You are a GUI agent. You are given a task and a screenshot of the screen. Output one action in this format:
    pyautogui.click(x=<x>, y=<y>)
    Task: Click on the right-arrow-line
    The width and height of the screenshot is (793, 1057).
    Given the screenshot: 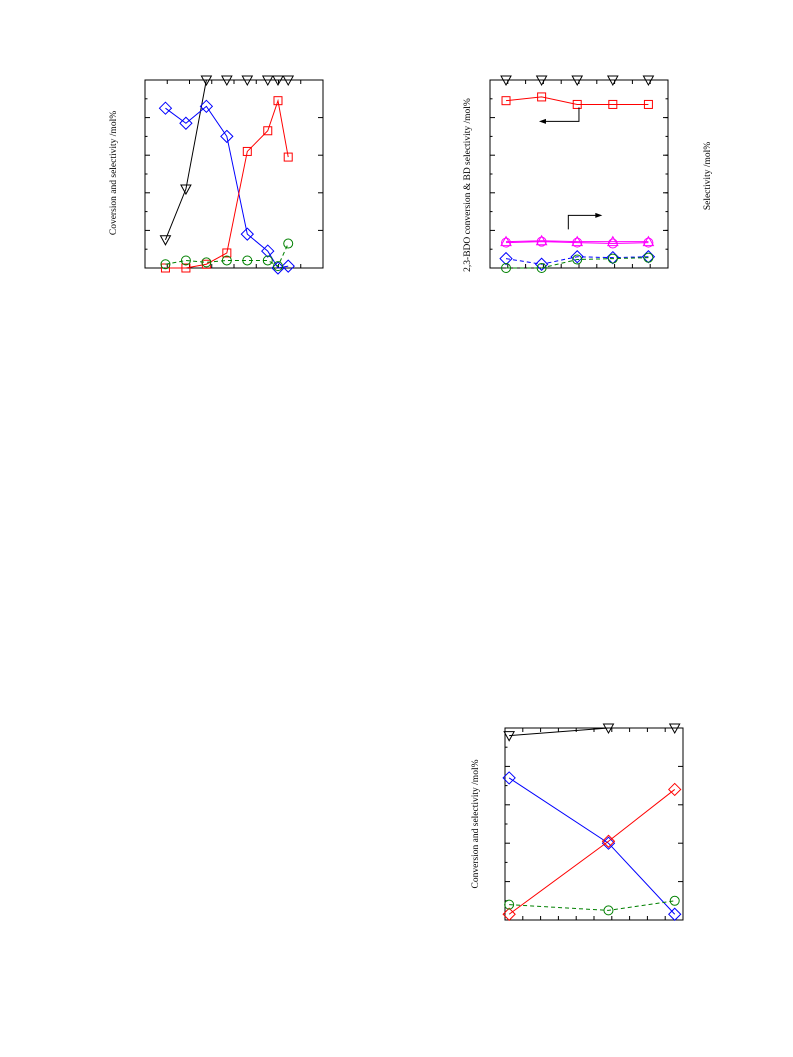 What is the action you would take?
    pyautogui.click(x=583, y=222)
    